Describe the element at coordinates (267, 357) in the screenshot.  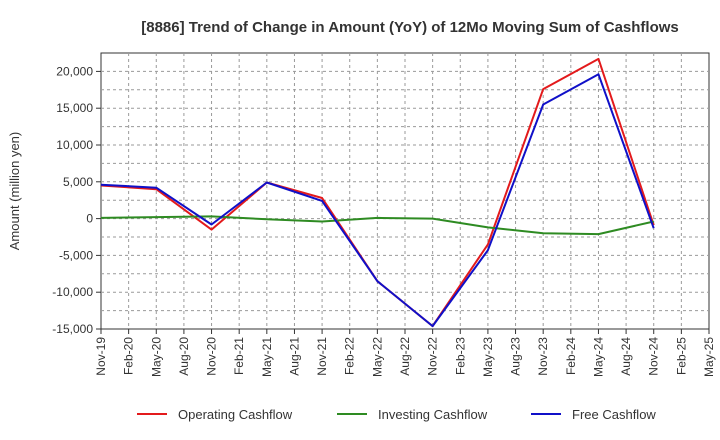
I see `x-tick-label: May-21` at that location.